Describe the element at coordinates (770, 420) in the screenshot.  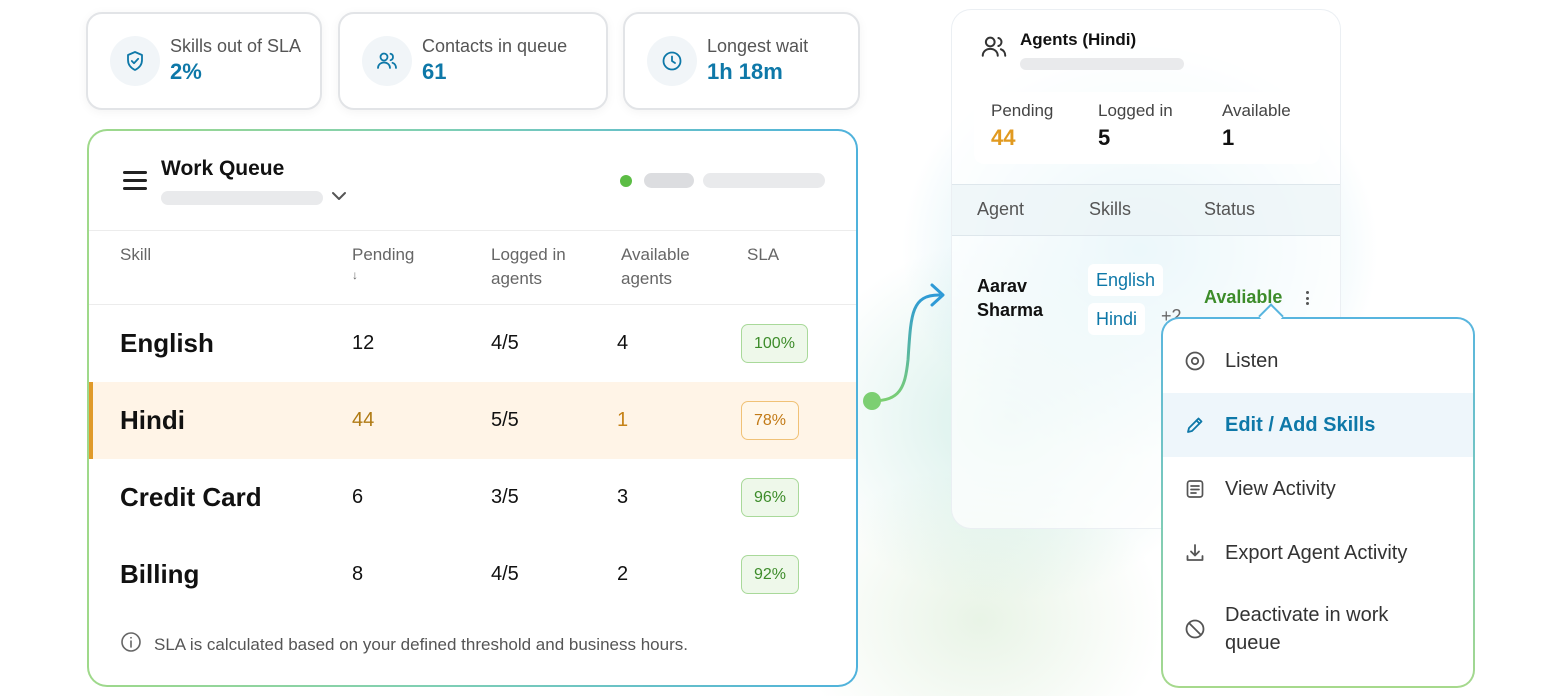
I see `sla-badge: 78%` at that location.